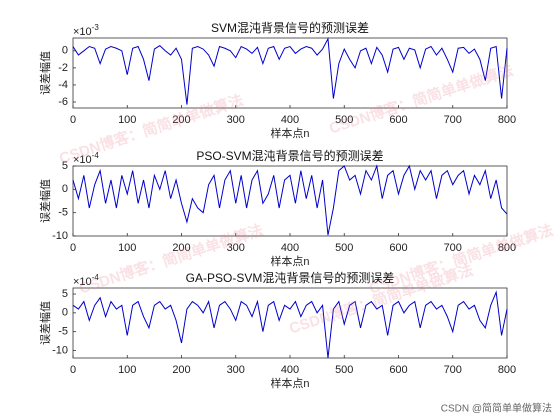 This screenshot has height=420, width=560. I want to click on y-exponent: ×10⁻³, so click(86, 30).